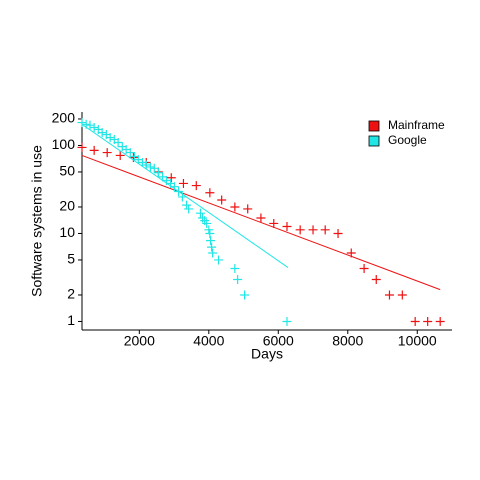  Describe the element at coordinates (64, 118) in the screenshot. I see `y-tick-label: 200` at that location.